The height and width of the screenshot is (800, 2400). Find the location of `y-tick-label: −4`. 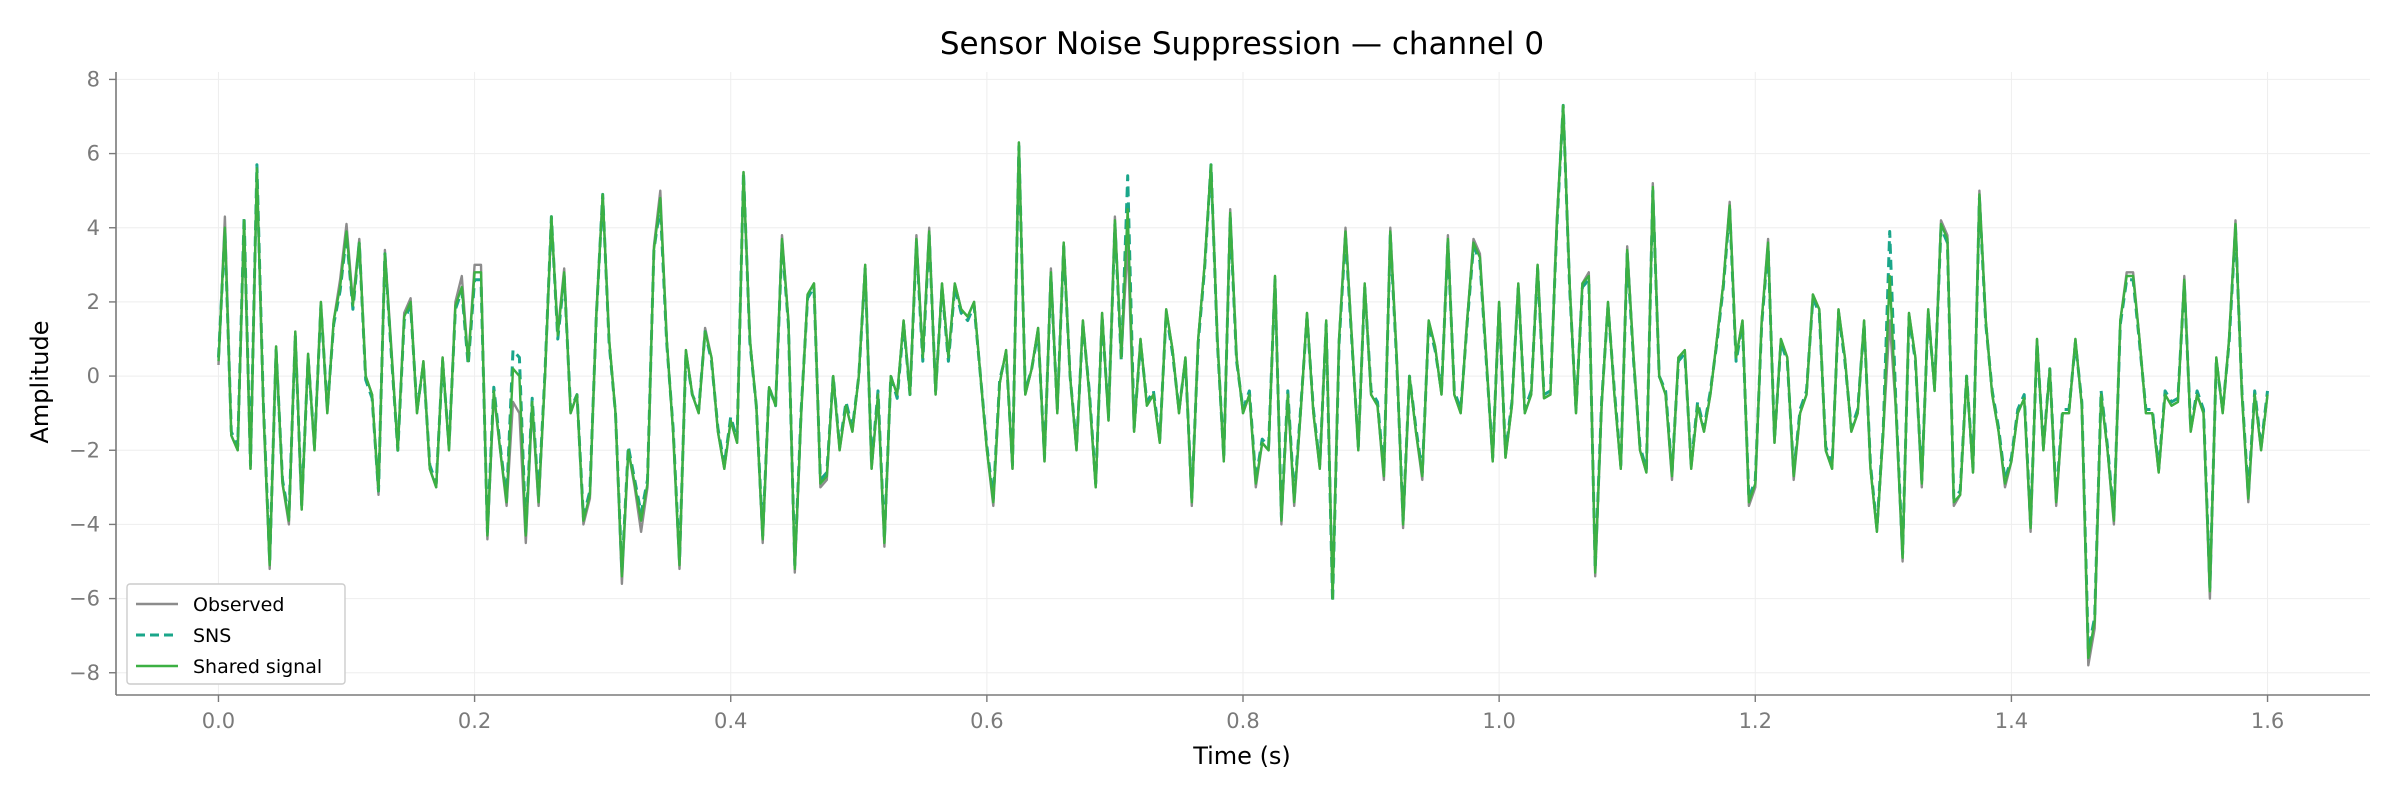

y-tick-label: −4 is located at coordinates (84, 524).